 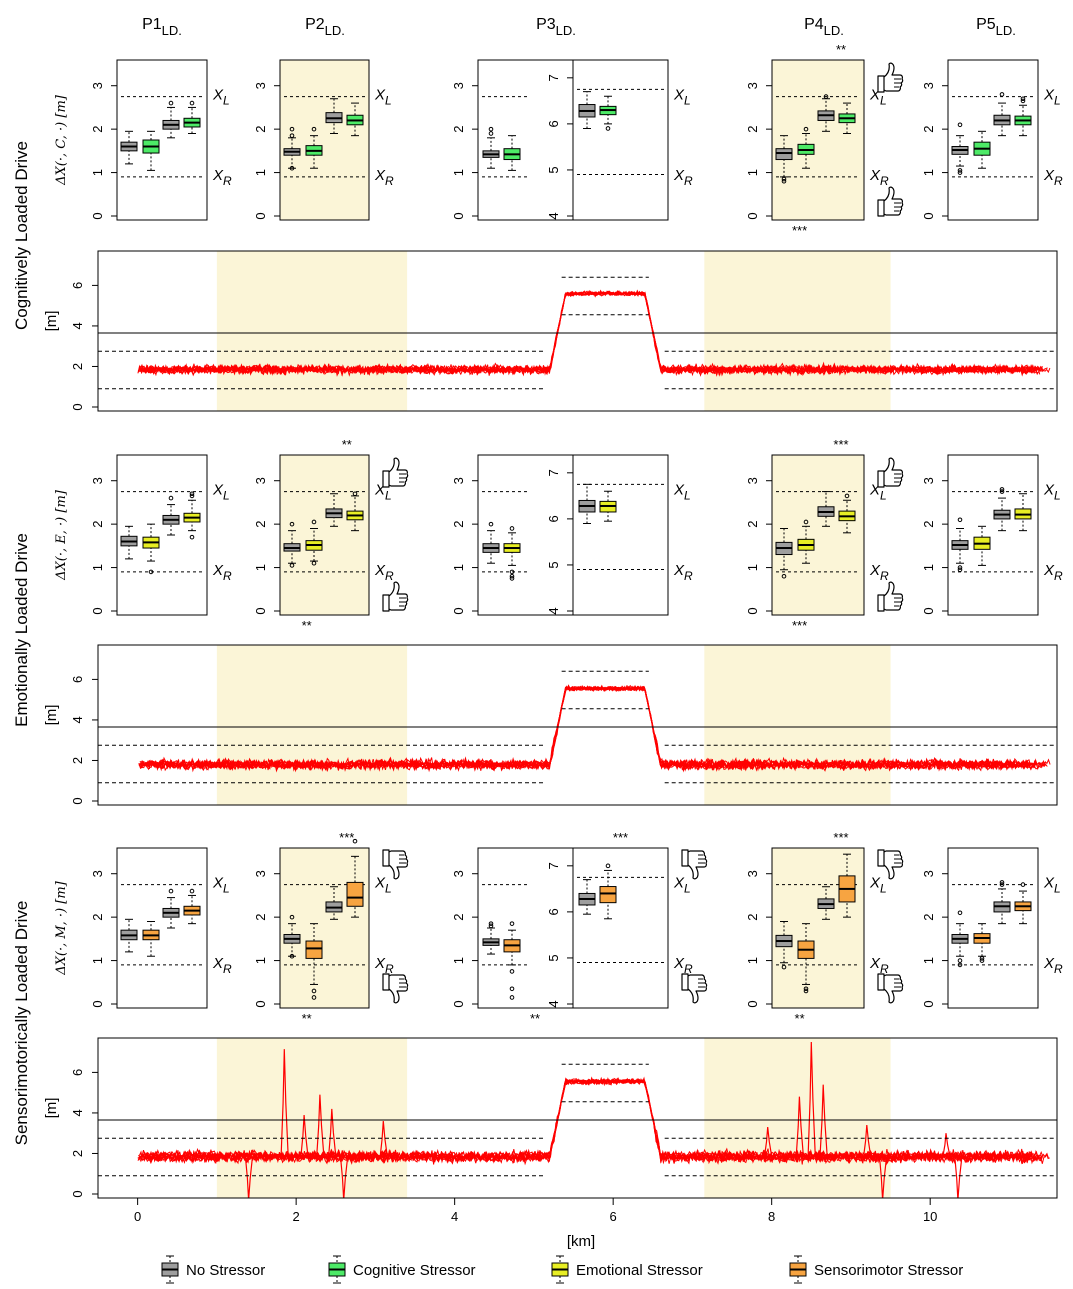 What do you see at coordinates (890, 988) in the screenshot?
I see `thumbs-down-icon` at bounding box center [890, 988].